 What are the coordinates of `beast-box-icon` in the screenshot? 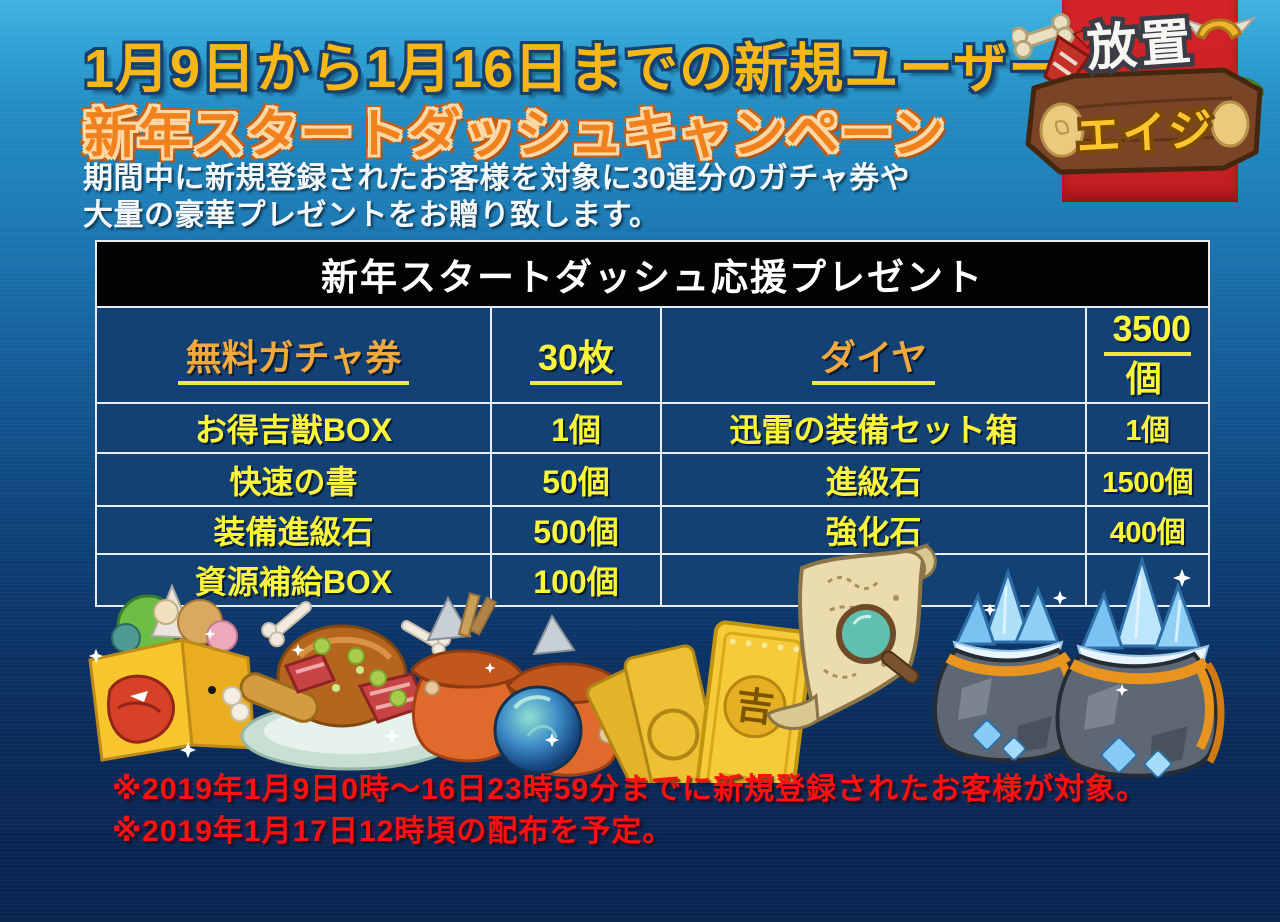 It's located at (172, 672).